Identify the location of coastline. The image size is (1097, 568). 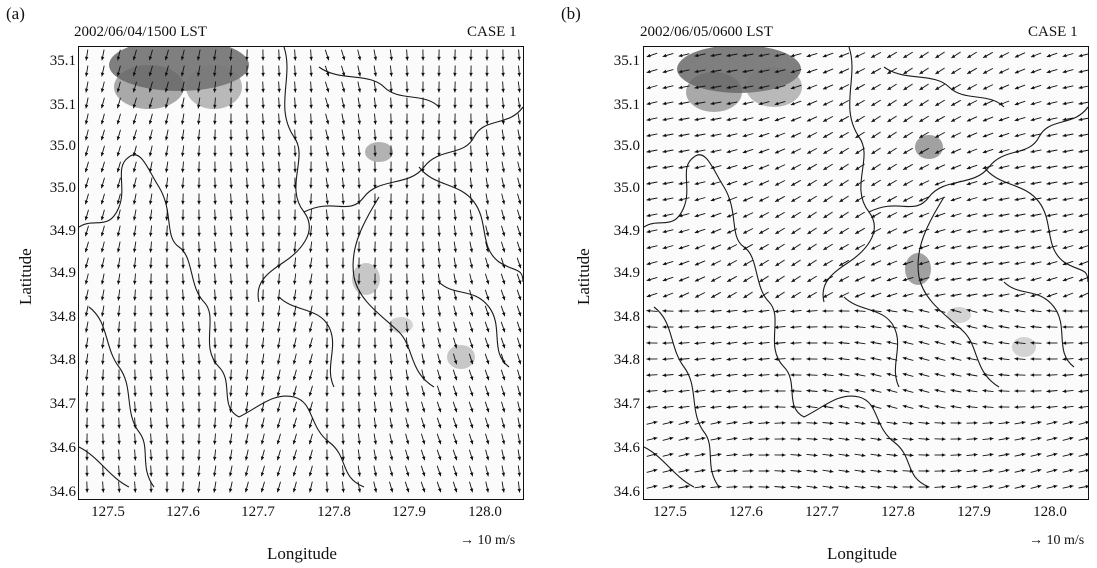
(306, 342).